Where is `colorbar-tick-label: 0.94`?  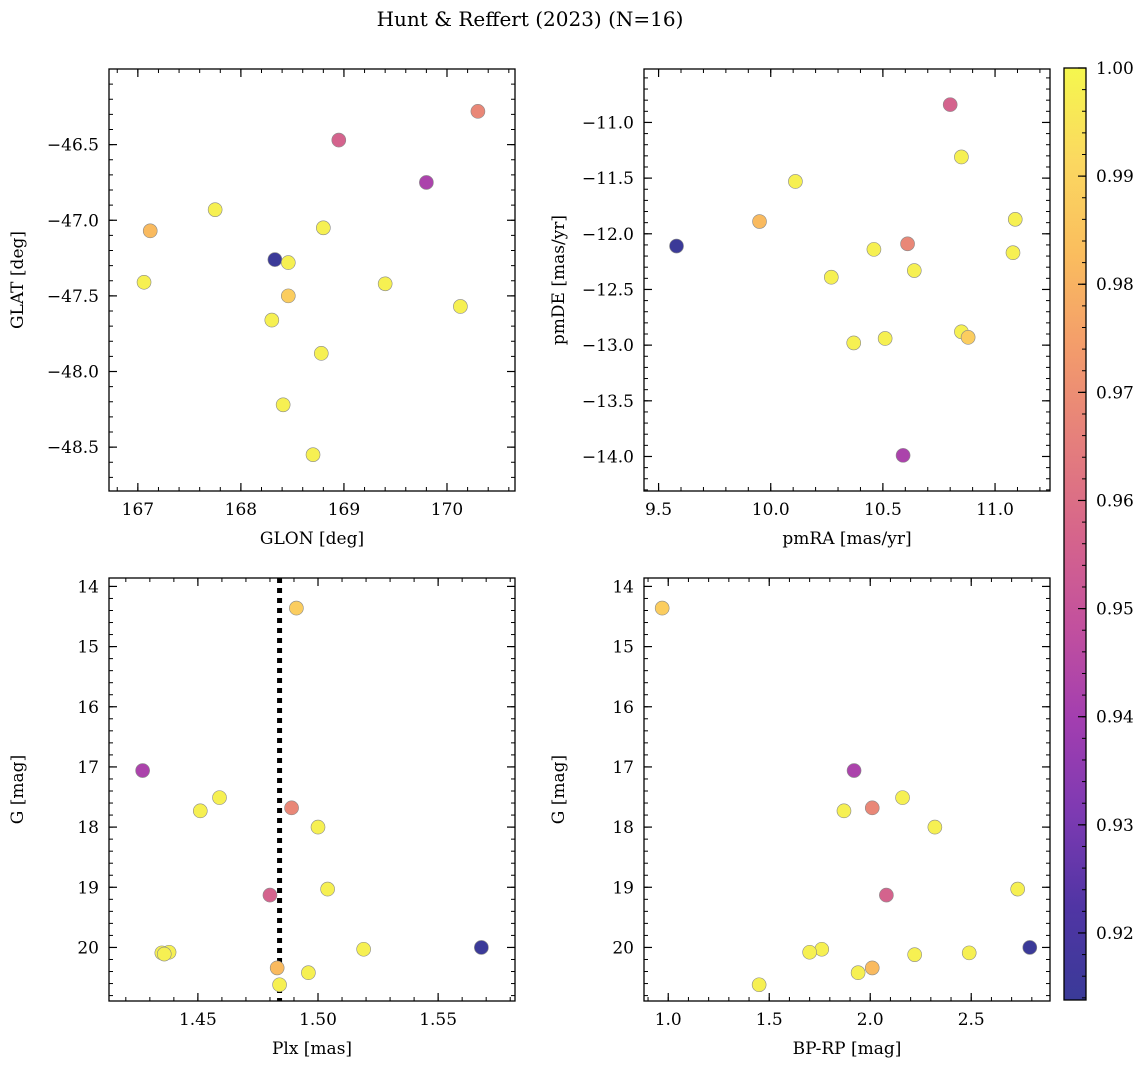 colorbar-tick-label: 0.94 is located at coordinates (1115, 718).